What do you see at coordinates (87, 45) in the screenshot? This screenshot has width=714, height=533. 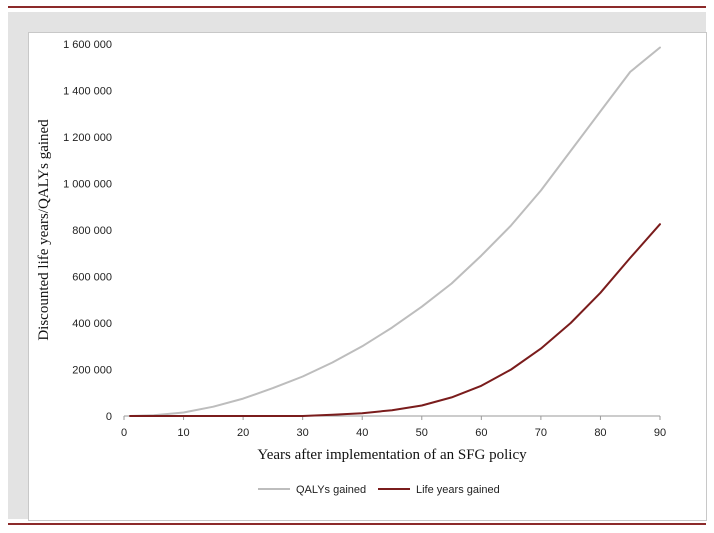 I see `y-tick-label: 1 600 000` at bounding box center [87, 45].